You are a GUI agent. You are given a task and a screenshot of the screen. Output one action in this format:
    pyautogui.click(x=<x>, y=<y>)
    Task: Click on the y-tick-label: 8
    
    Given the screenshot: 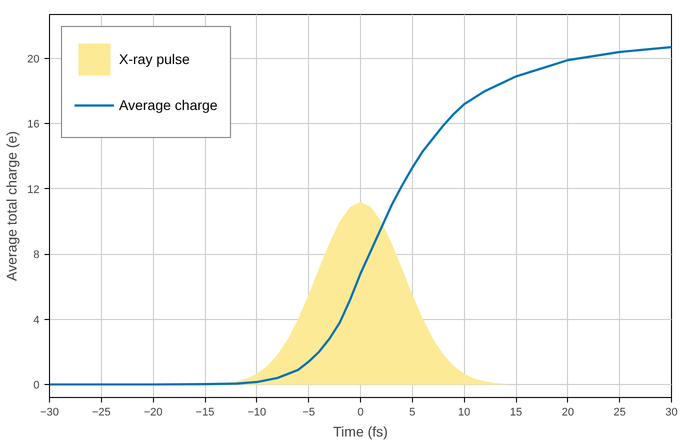 What is the action you would take?
    pyautogui.click(x=36, y=255)
    